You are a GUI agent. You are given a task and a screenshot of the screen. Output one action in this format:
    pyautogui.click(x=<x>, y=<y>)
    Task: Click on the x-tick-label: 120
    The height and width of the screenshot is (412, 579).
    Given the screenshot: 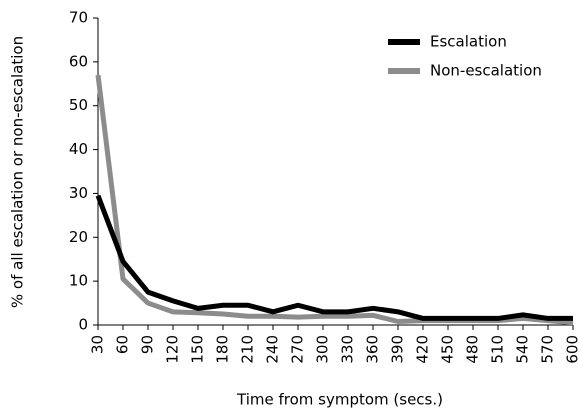 What is the action you would take?
    pyautogui.click(x=173, y=349)
    